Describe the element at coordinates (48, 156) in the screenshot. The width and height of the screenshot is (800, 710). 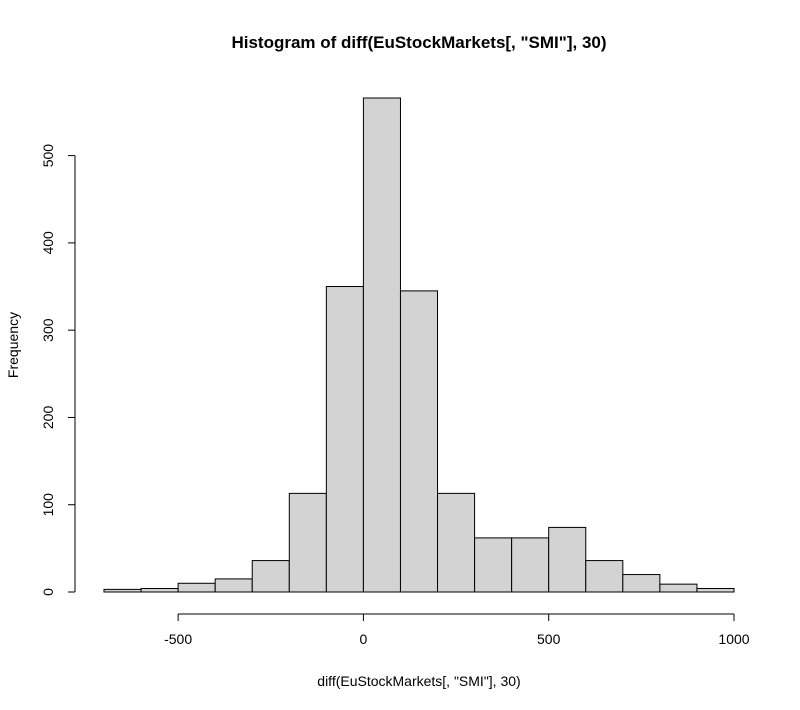
I see `y-tick-label: 500` at that location.